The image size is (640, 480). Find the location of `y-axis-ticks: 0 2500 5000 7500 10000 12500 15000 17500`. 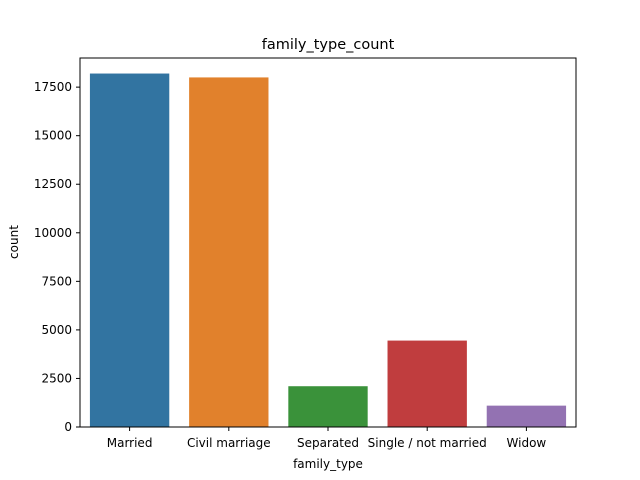

y-axis-ticks: 0 2500 5000 7500 10000 12500 15000 17500 is located at coordinates (57, 257).